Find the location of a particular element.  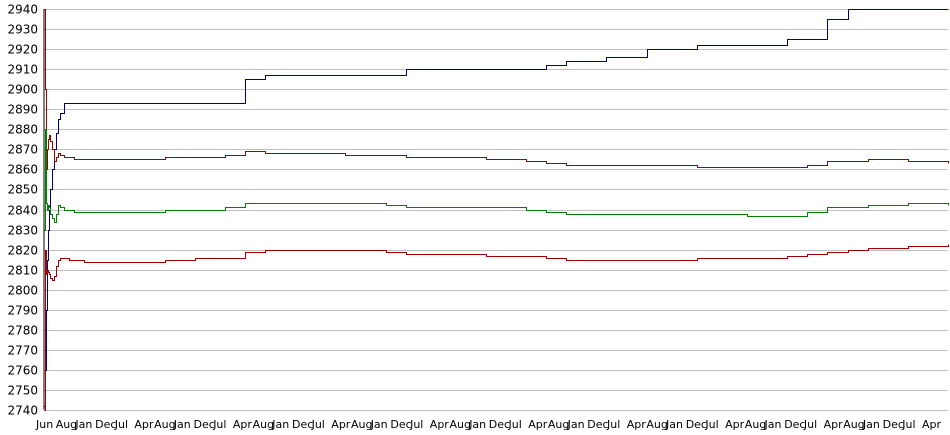

y-tick-label: 2920 is located at coordinates (22, 50).